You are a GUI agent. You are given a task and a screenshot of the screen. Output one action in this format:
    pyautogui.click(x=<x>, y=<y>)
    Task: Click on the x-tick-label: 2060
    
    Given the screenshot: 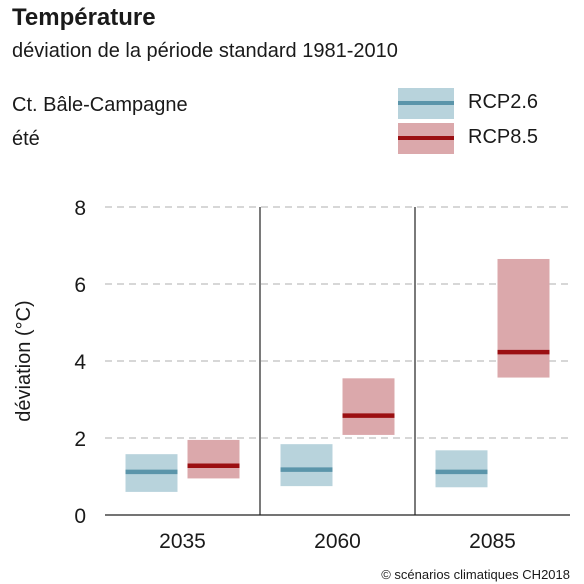 What is the action you would take?
    pyautogui.click(x=337, y=541)
    